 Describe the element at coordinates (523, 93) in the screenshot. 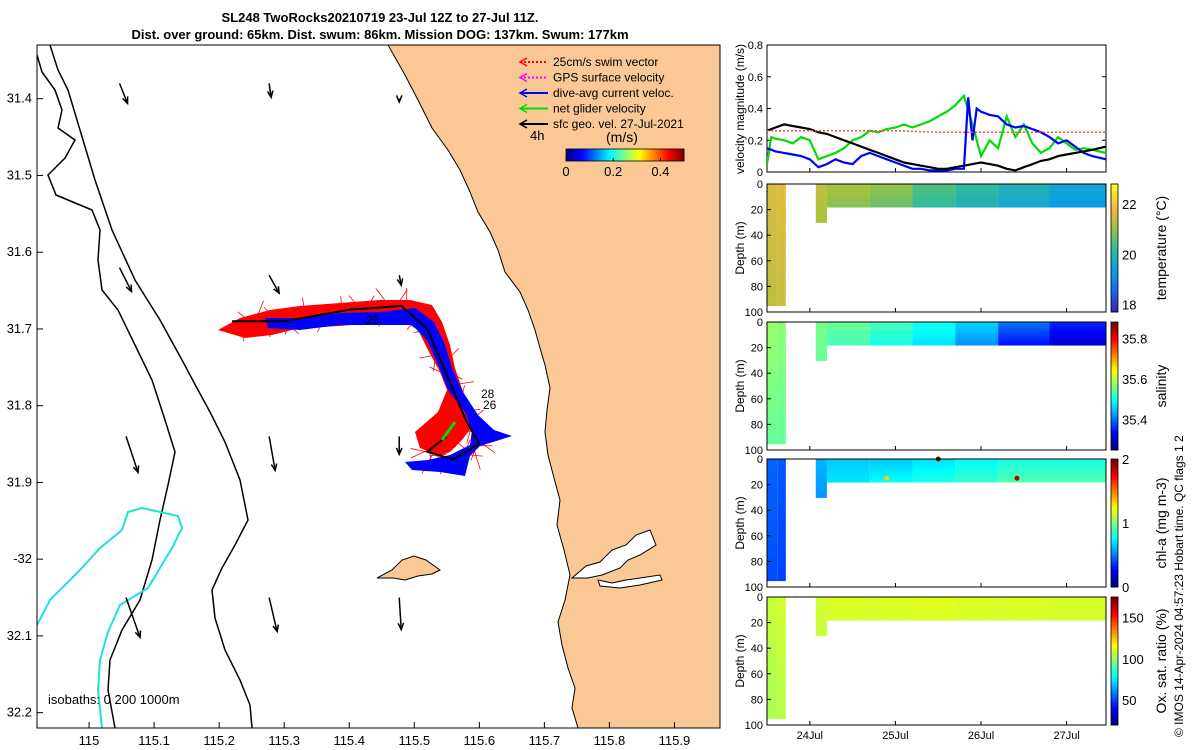

I see `legend-arrowhead` at that location.